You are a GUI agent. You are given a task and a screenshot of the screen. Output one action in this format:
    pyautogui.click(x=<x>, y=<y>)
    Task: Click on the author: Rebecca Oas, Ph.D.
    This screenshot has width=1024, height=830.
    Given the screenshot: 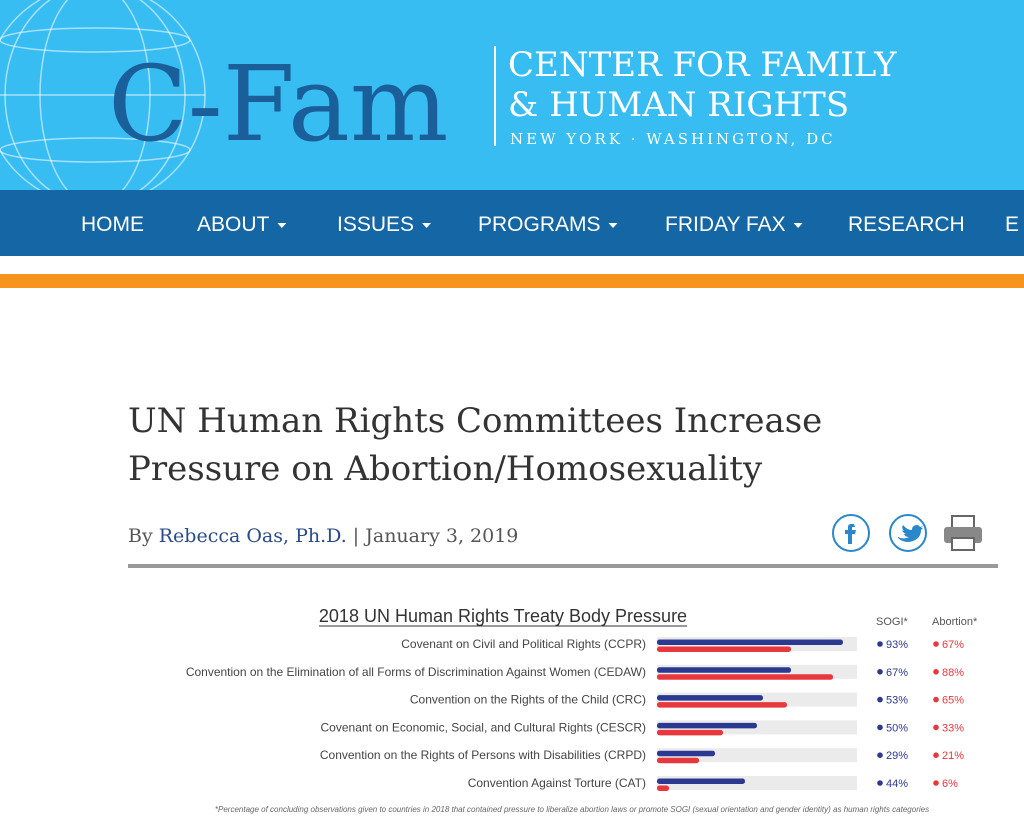 What is the action you would take?
    pyautogui.click(x=253, y=536)
    